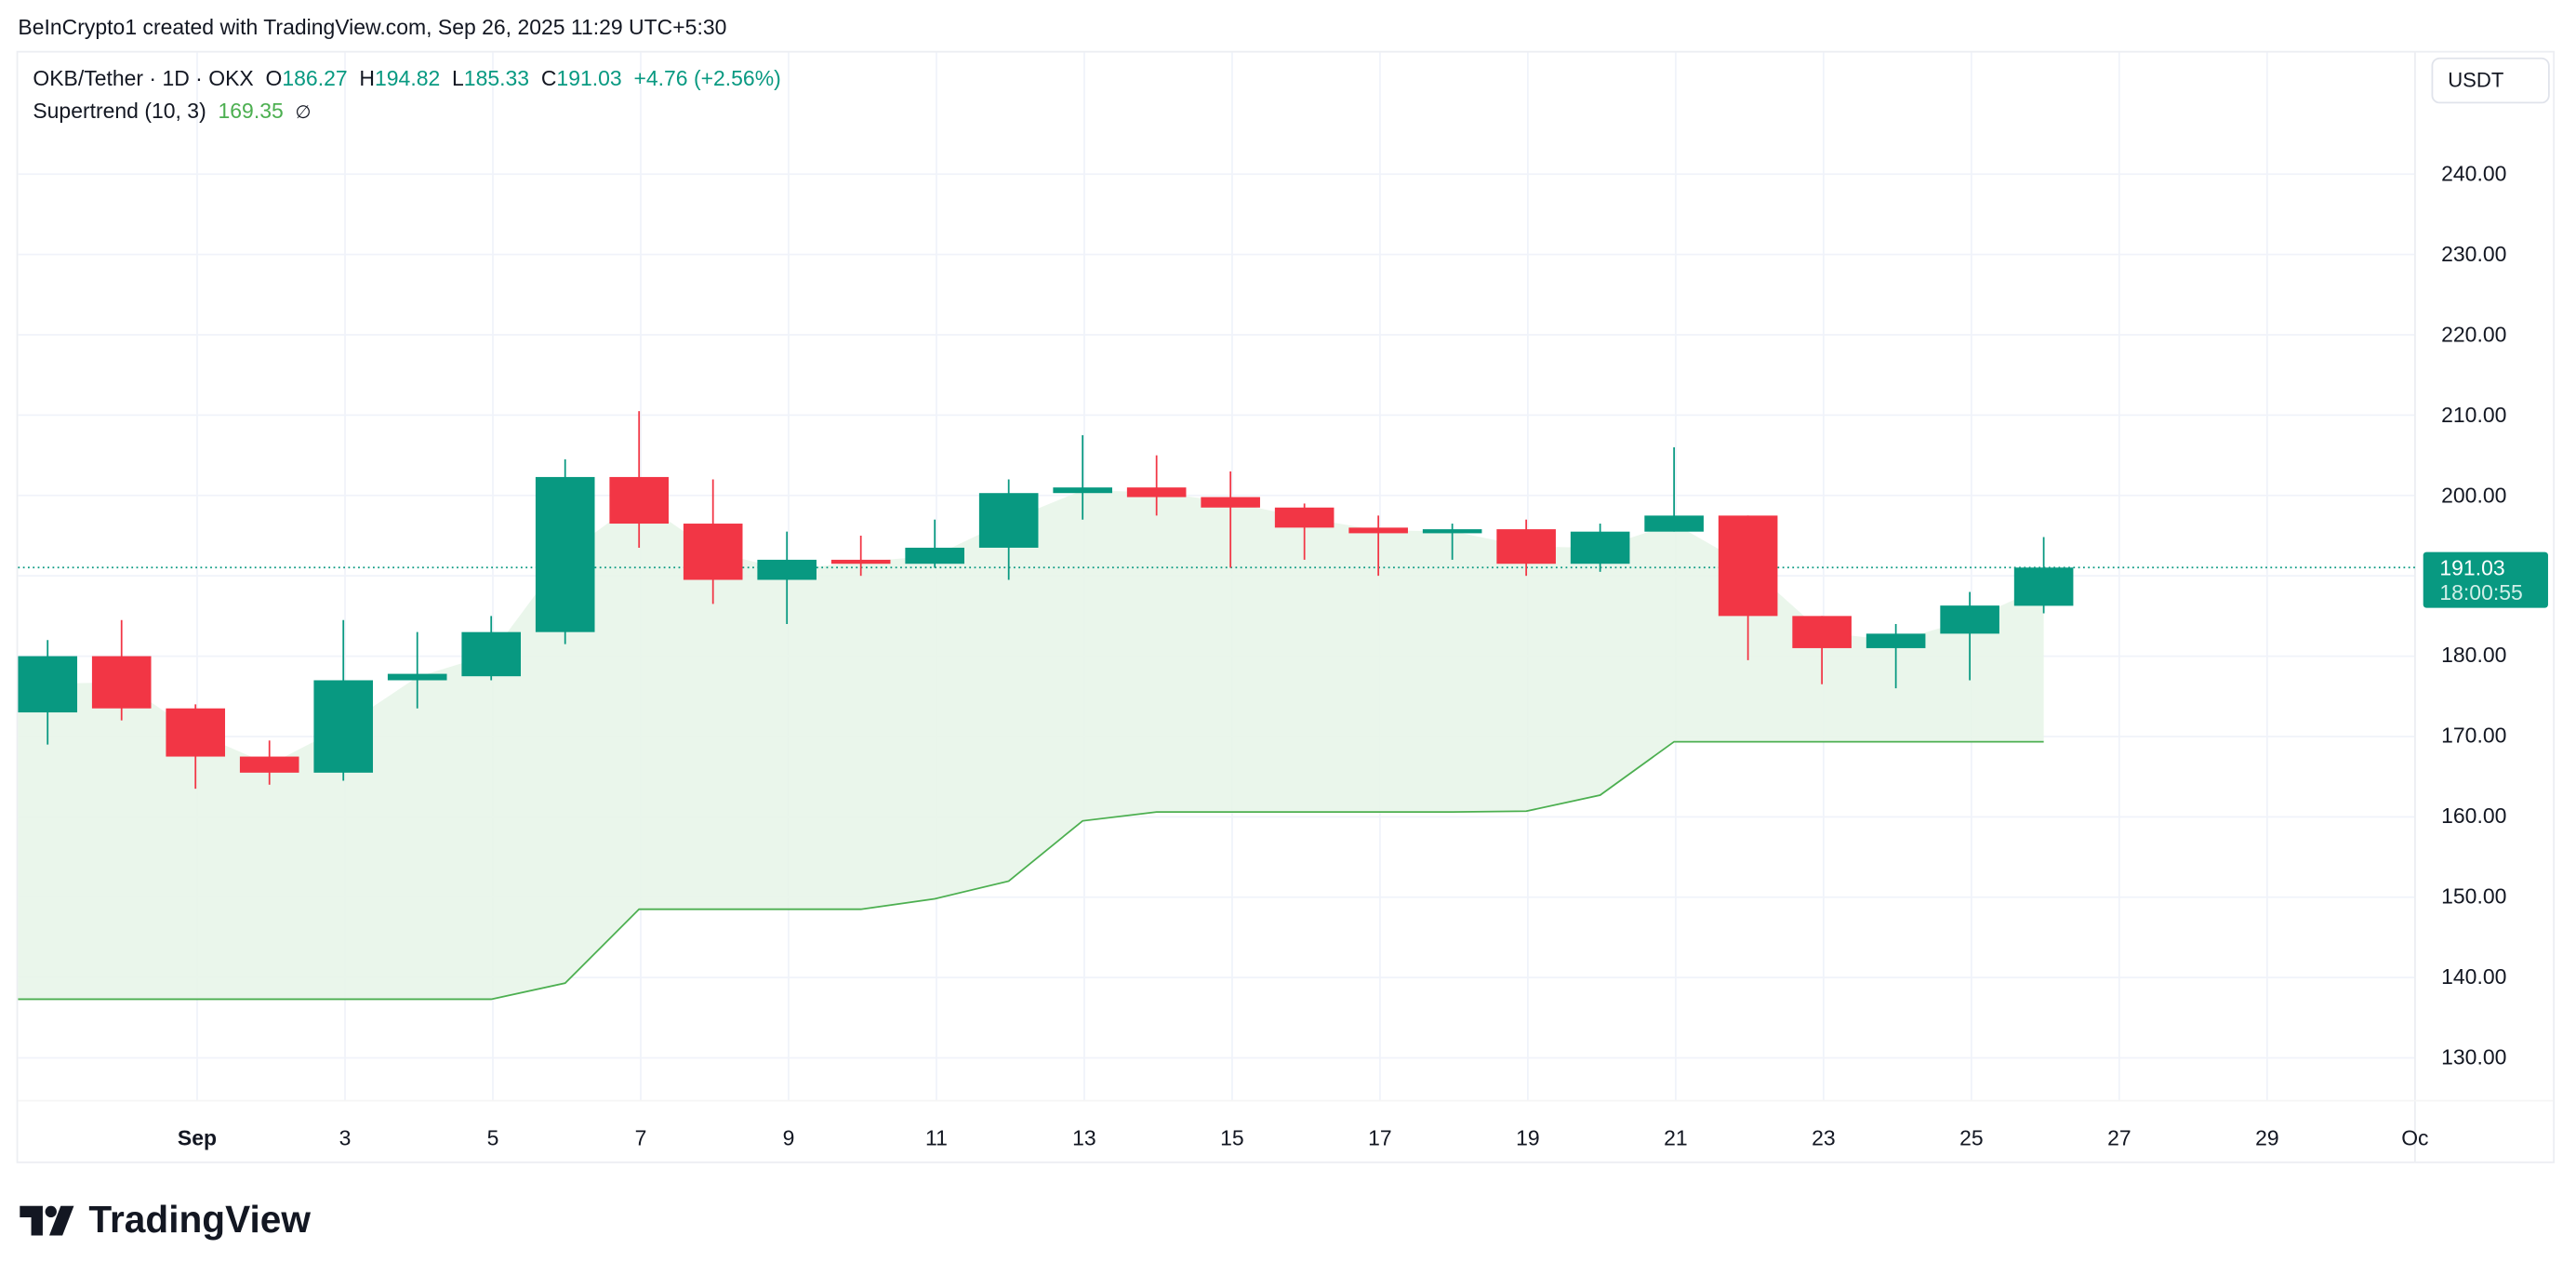 The height and width of the screenshot is (1275, 2576). I want to click on open-label: O, so click(274, 78).